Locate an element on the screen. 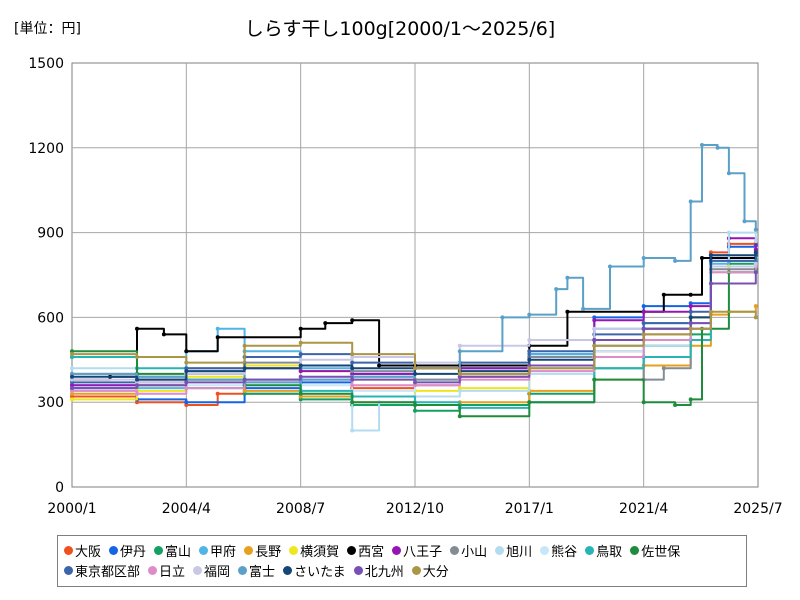  legend-entry: さいたま is located at coordinates (314, 570).